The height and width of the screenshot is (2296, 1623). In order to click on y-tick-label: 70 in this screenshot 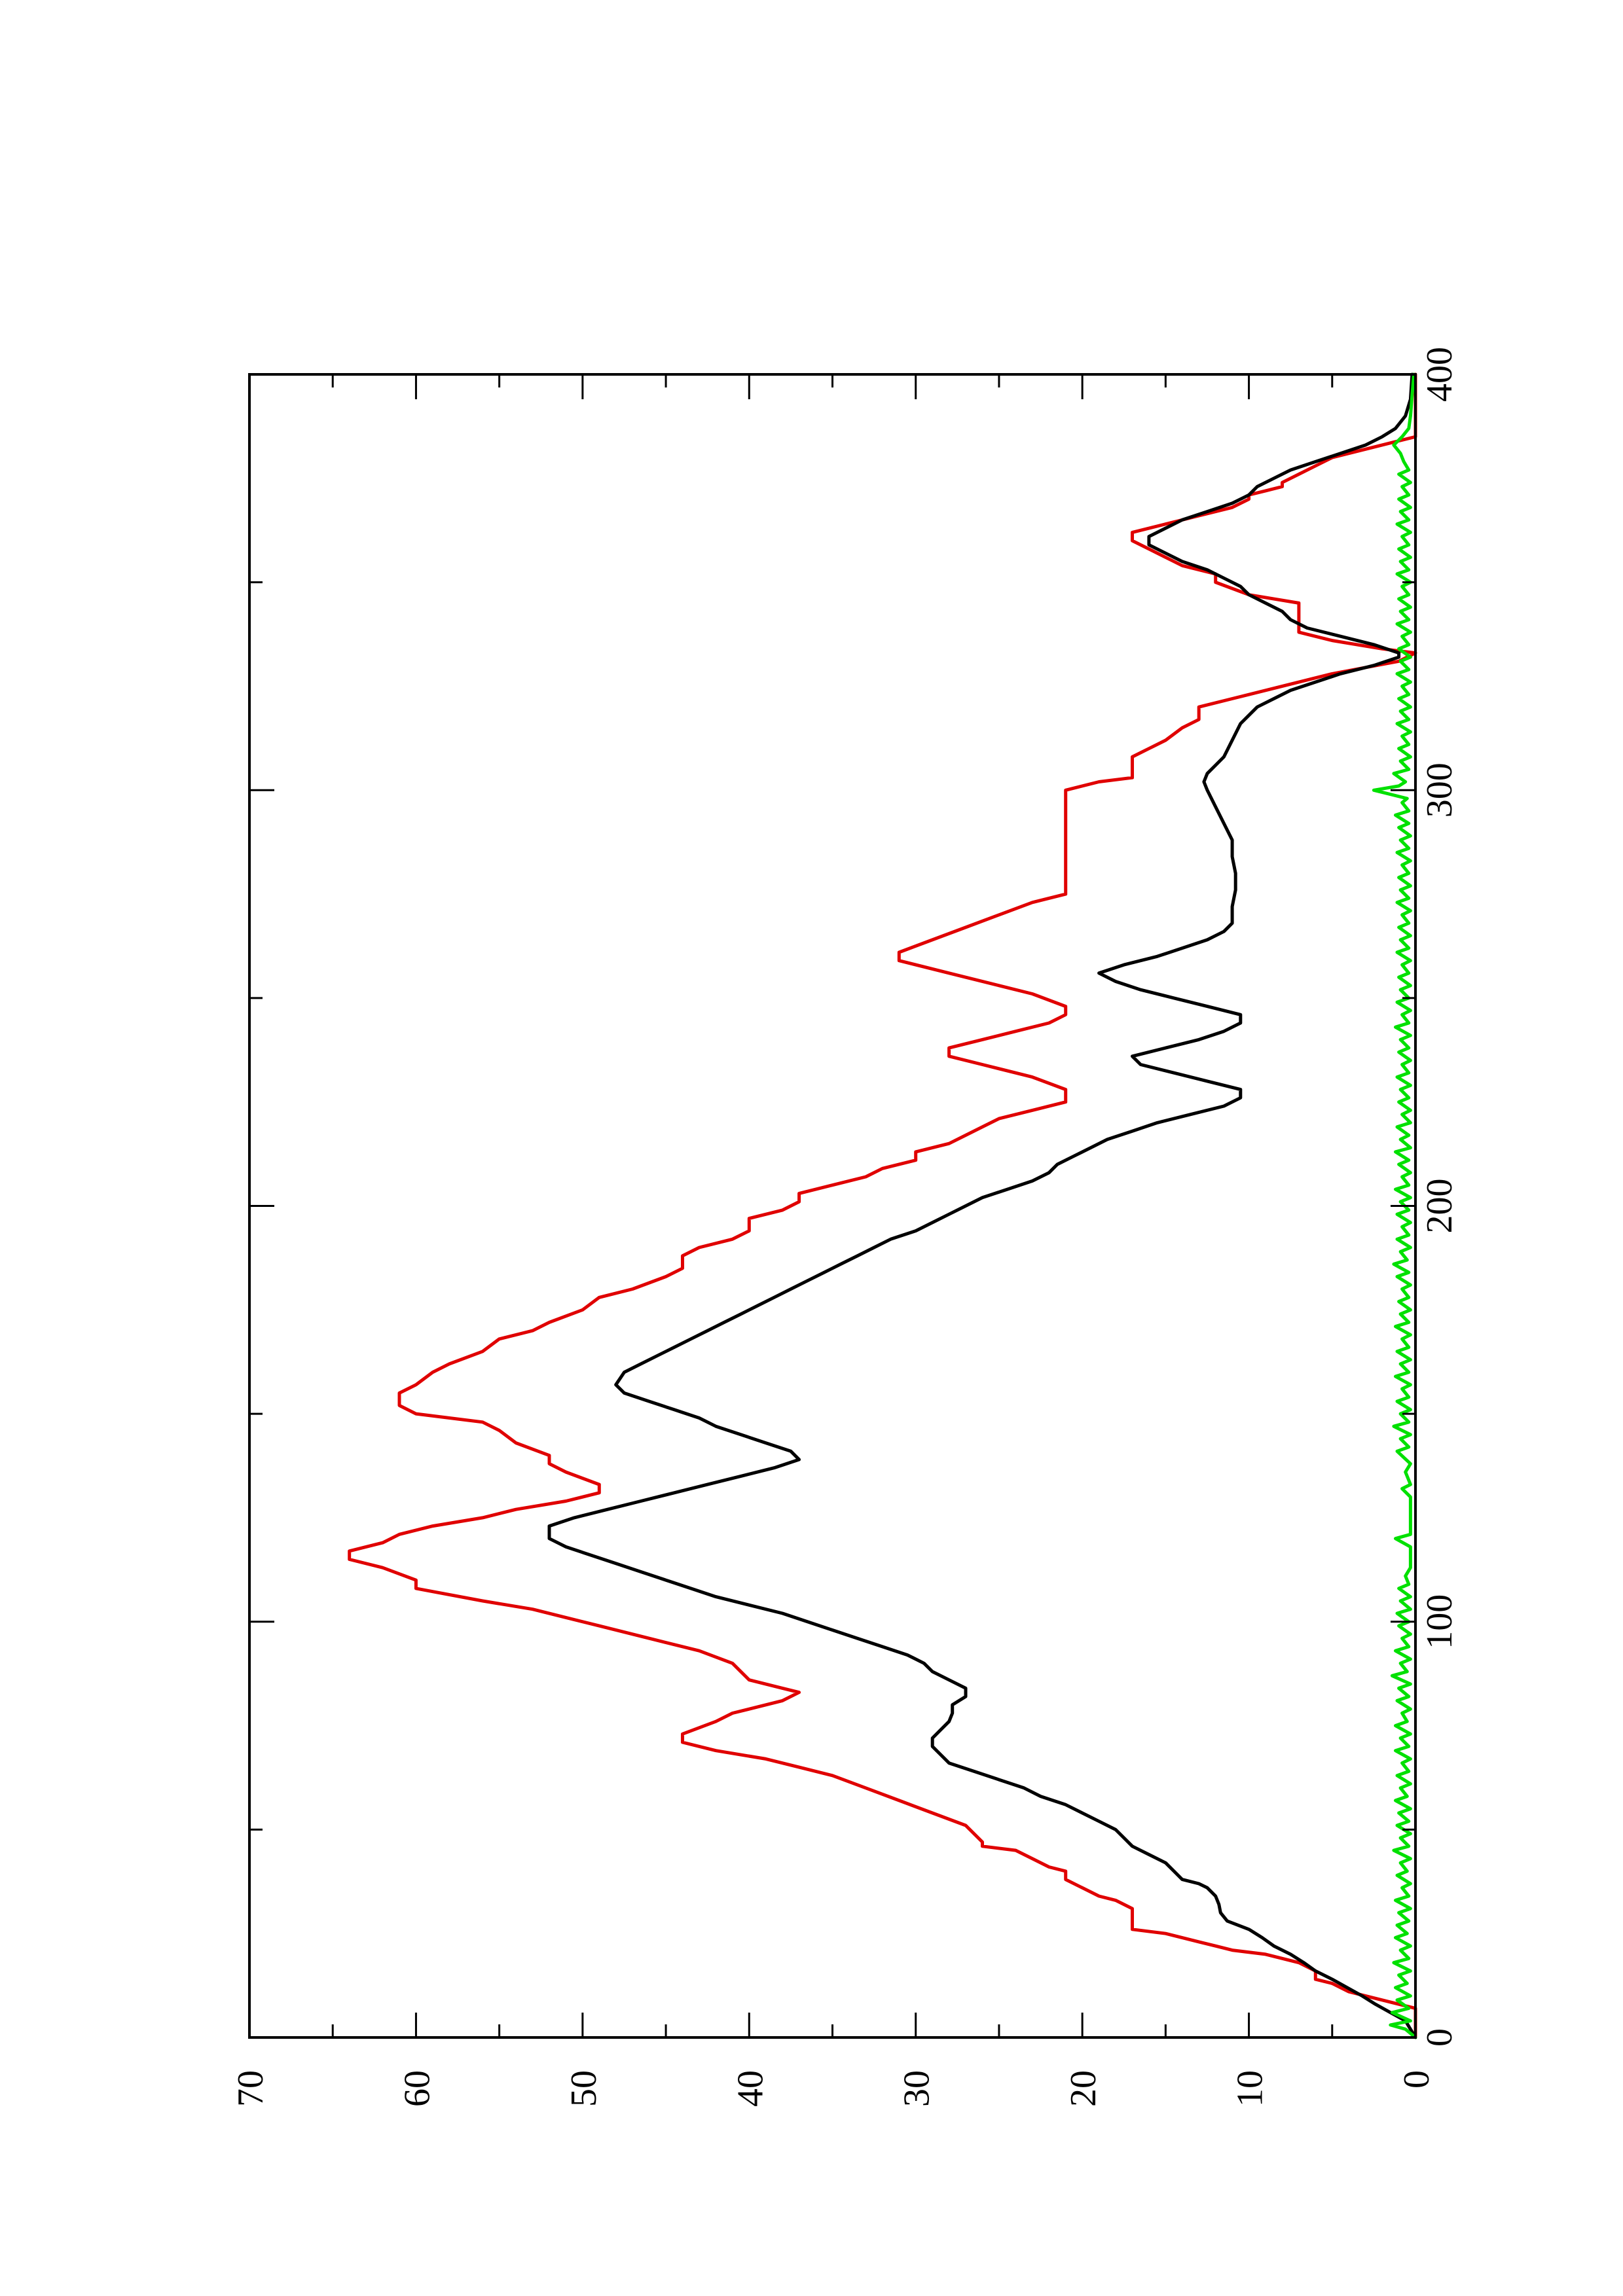, I will do `click(250, 2088)`.